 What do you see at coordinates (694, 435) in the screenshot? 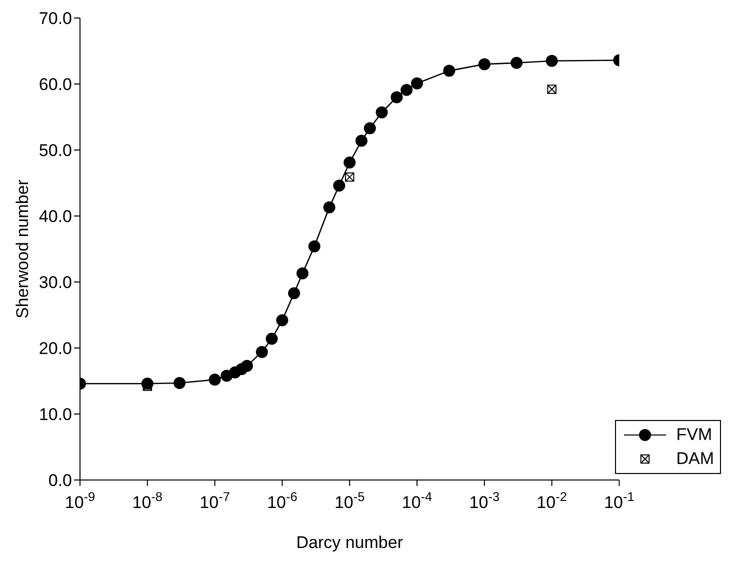
I see `legend-label: FVM` at bounding box center [694, 435].